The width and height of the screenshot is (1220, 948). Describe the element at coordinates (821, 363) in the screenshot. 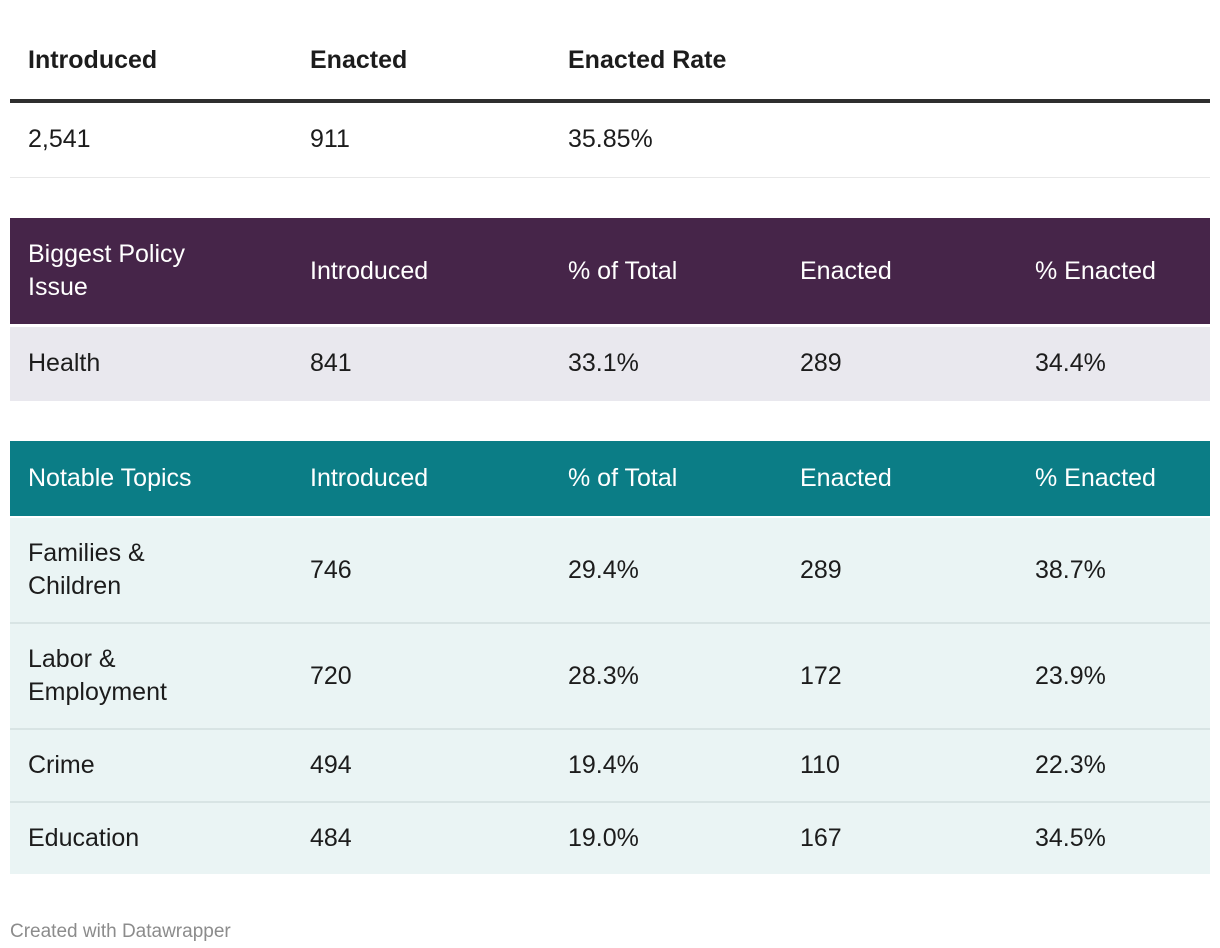

I see `policy-health-enacted: 289` at that location.